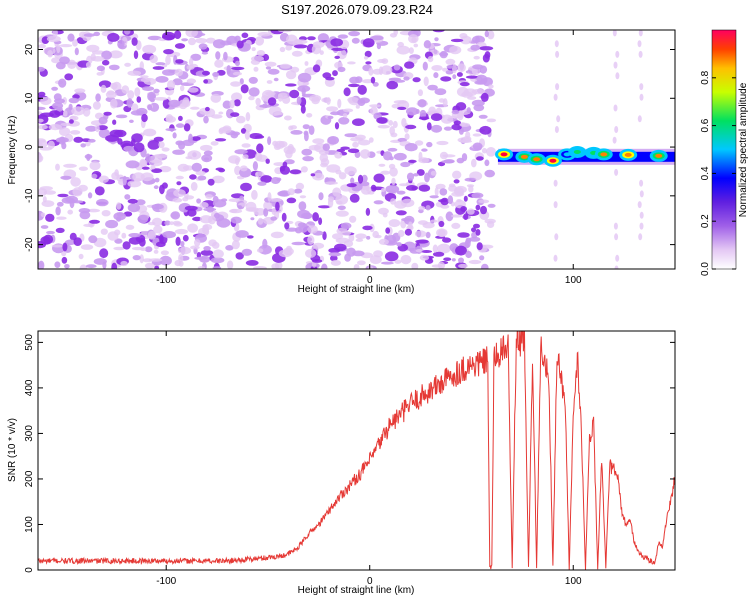 The image size is (750, 600). What do you see at coordinates (705, 269) in the screenshot?
I see `colorbar-tick-label: 0.0` at bounding box center [705, 269].